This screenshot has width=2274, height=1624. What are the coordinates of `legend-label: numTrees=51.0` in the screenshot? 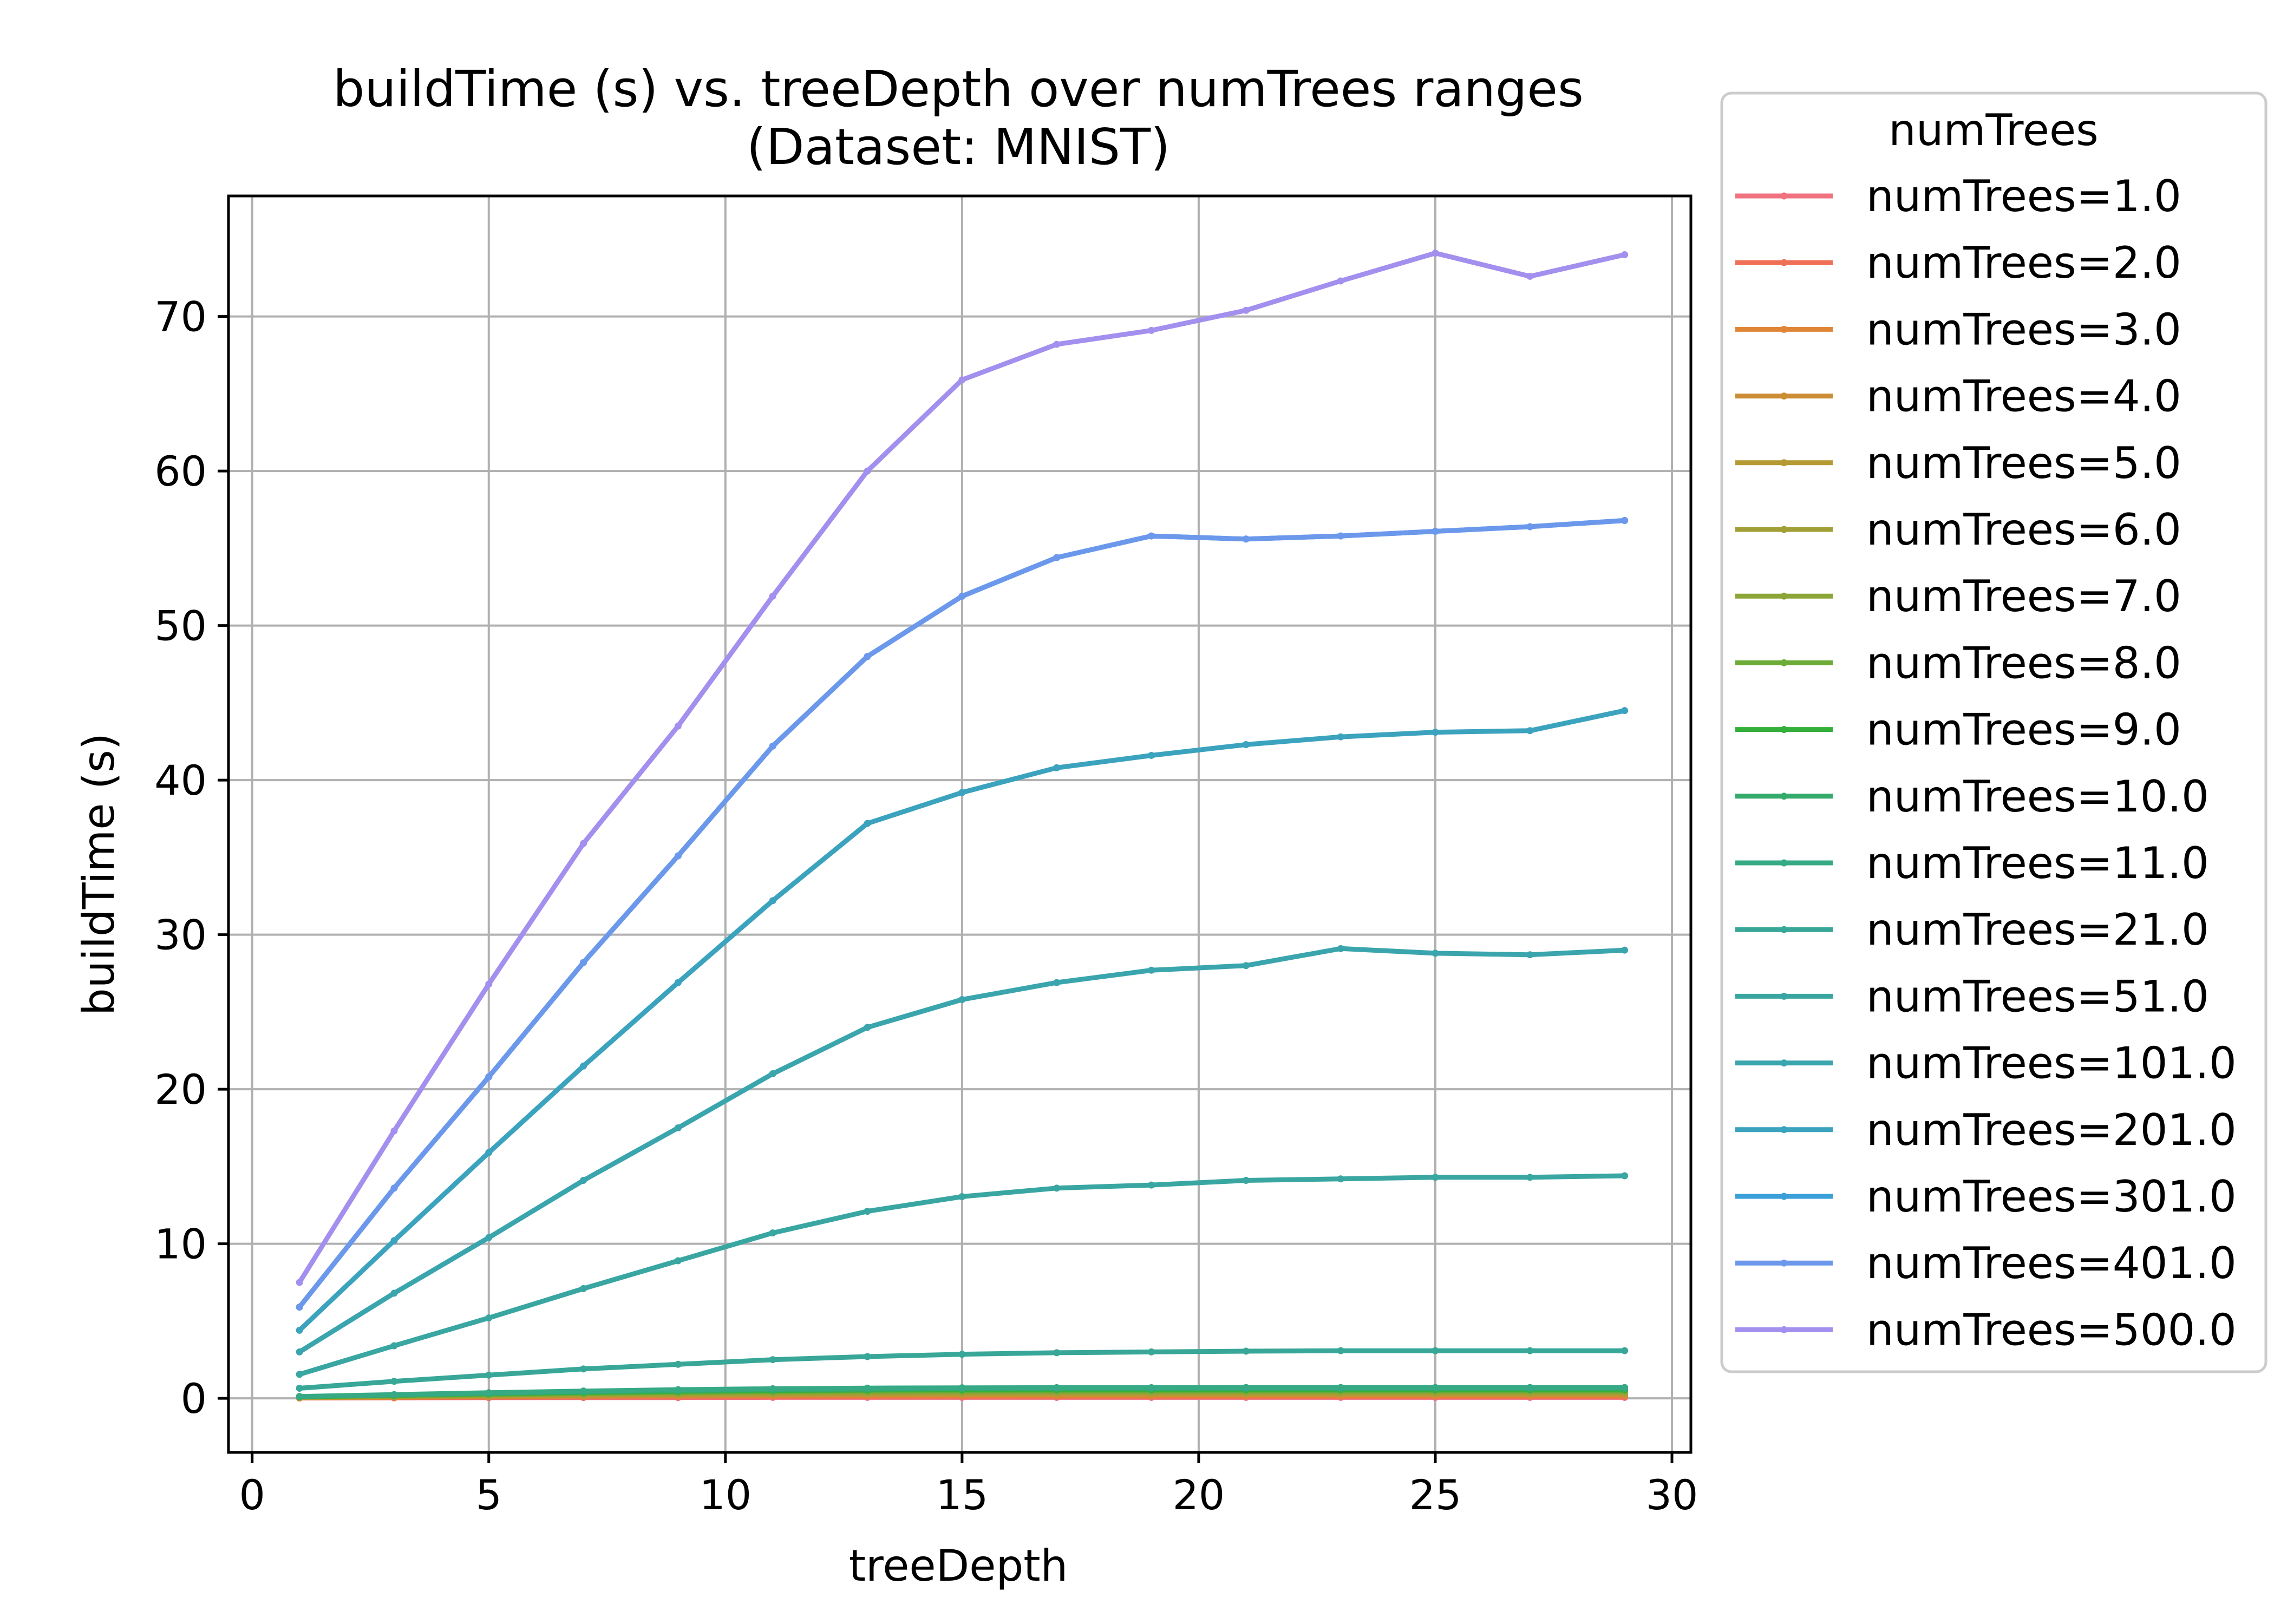 It's located at (2038, 996).